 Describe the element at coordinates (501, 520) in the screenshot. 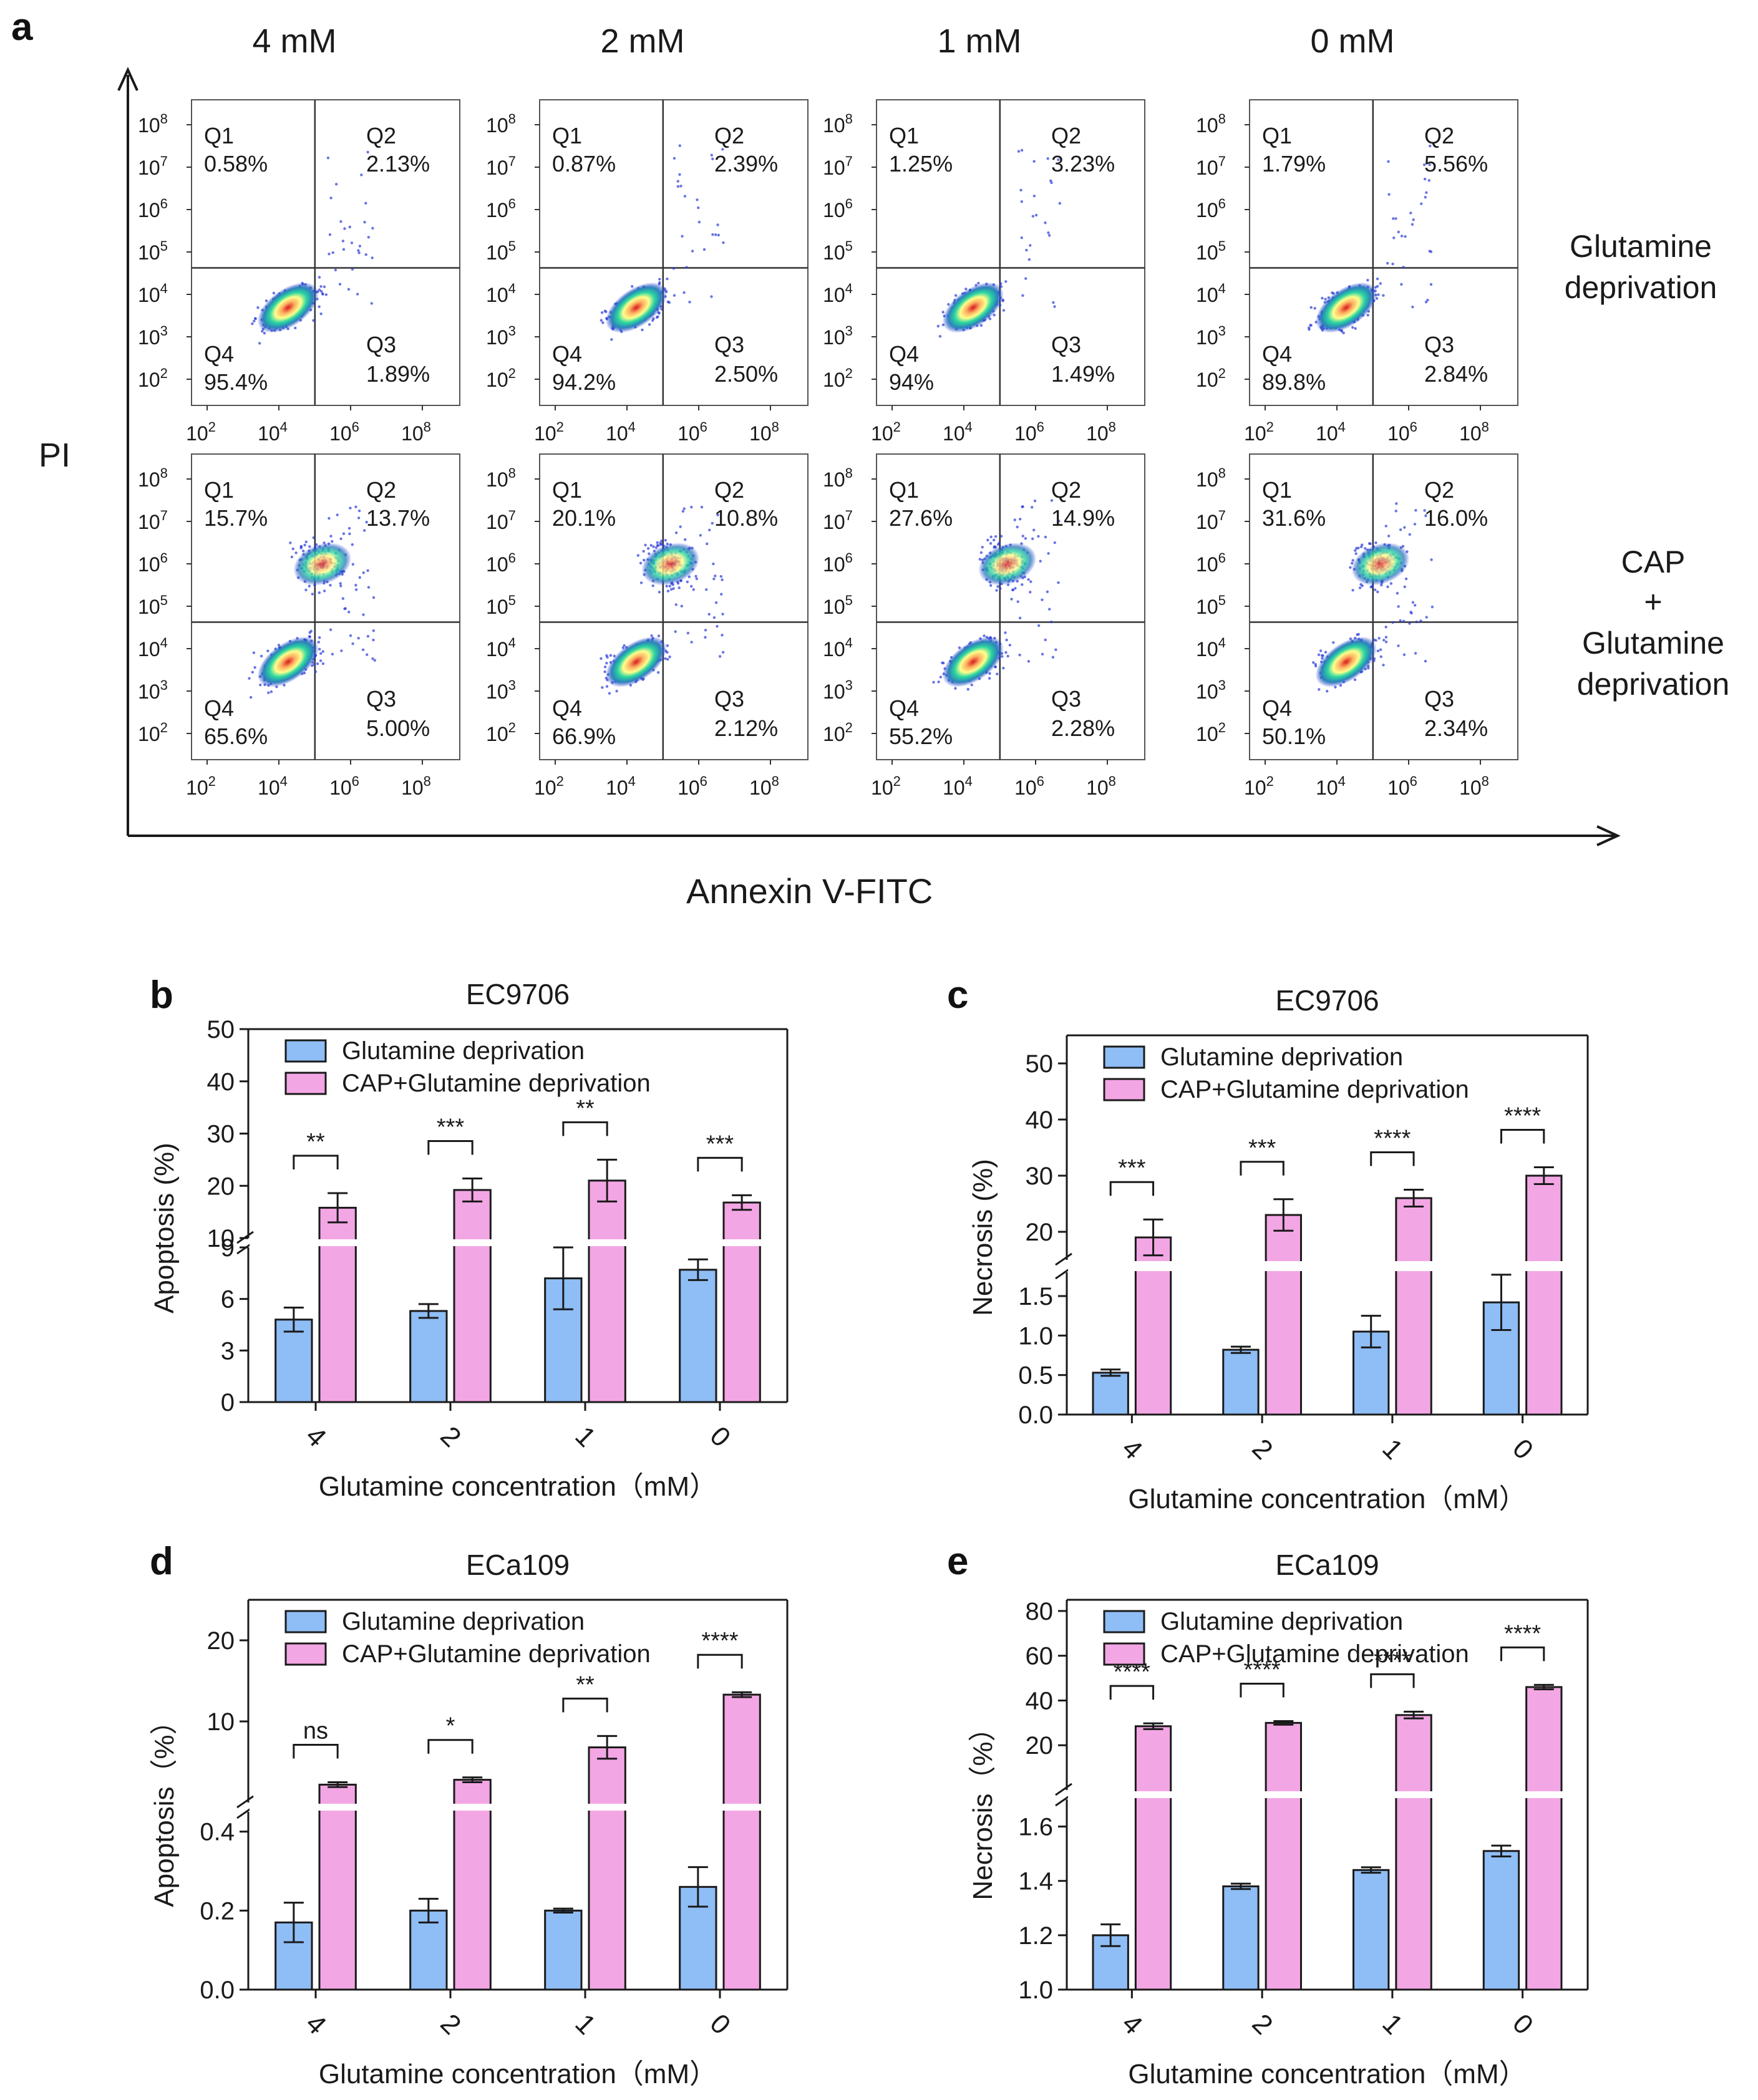

I see `y-tick-label: 10⁷` at that location.